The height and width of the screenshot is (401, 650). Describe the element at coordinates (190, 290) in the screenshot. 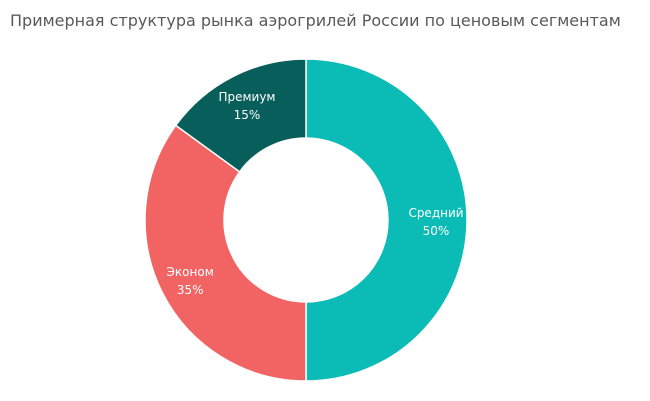

I see `slice-percent-label: 35%` at that location.